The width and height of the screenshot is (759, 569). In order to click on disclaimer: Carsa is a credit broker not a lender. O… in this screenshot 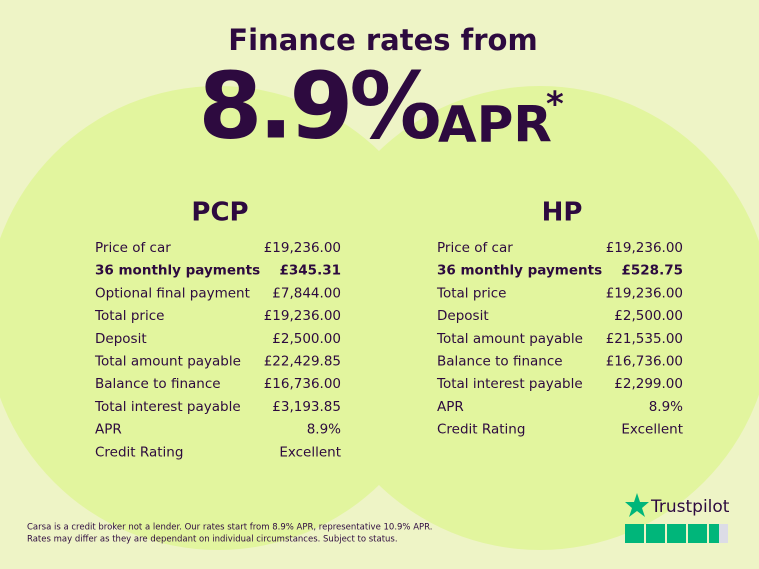, I will do `click(229, 528)`.